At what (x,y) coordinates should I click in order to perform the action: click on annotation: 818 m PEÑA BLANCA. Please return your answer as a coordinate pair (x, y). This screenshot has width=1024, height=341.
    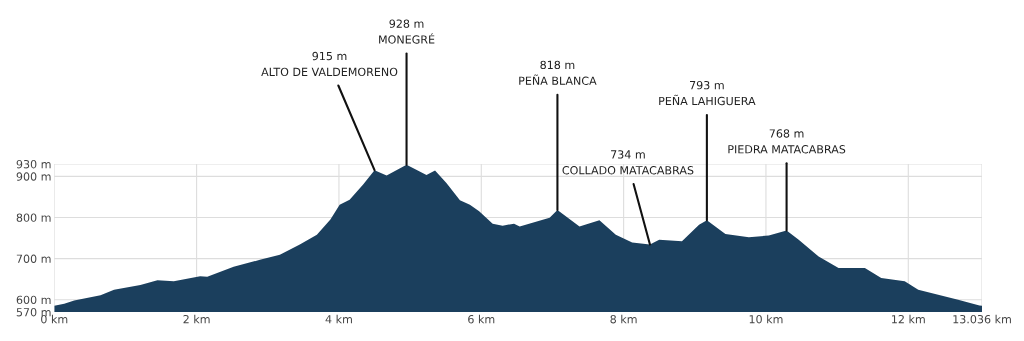
    Looking at the image, I should click on (558, 72).